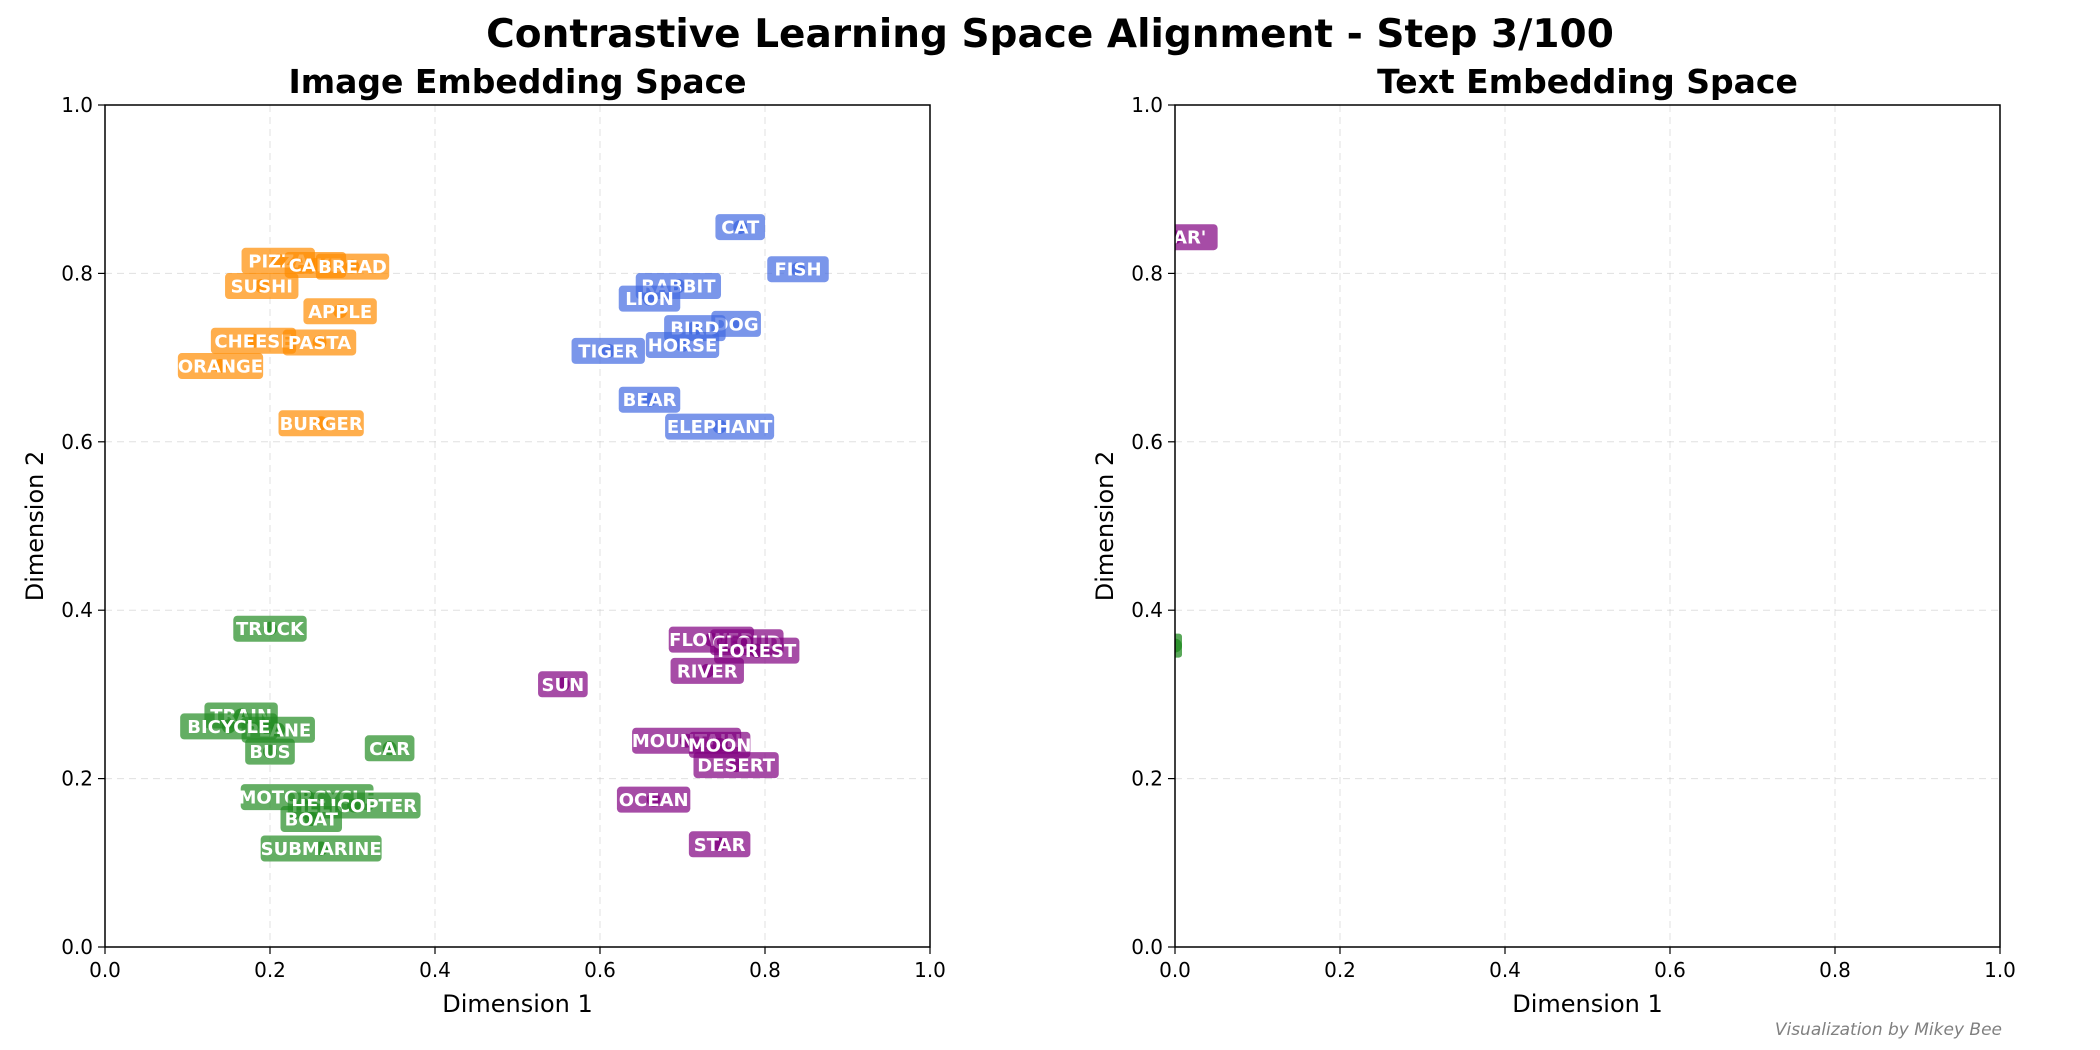 Image resolution: width=2100 pixels, height=1050 pixels. I want to click on point-label: HORSE, so click(683, 345).